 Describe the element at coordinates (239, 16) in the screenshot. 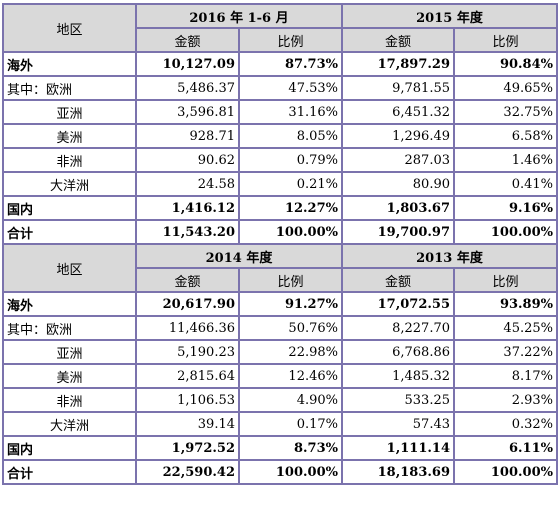

I see `period-header: 2016 年 1-6 月` at that location.